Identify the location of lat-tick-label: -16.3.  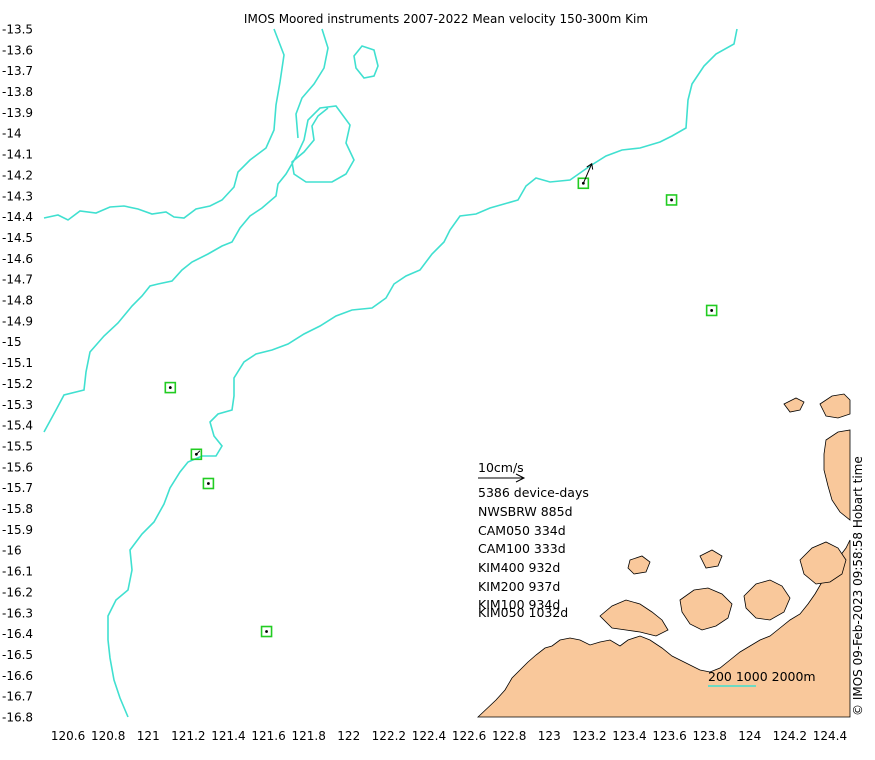
(17, 613).